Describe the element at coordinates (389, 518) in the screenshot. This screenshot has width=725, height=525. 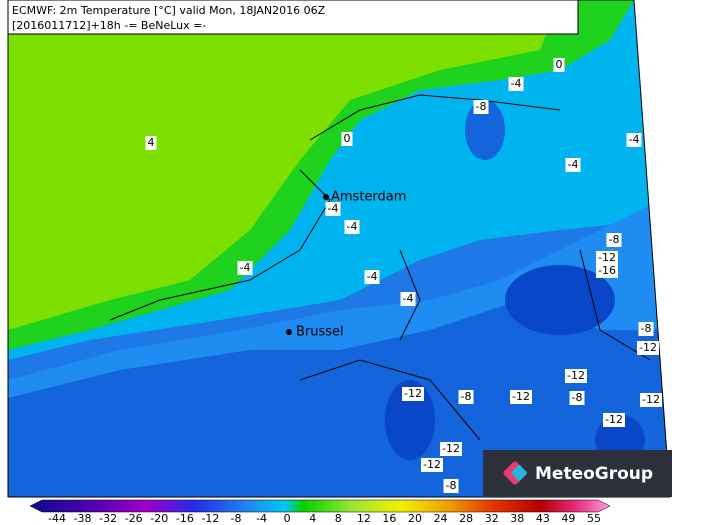
I see `colorbar-tick-label: 16` at that location.